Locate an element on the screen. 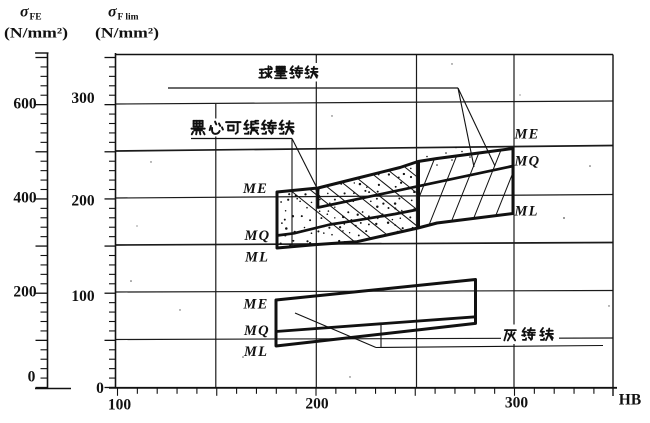 The height and width of the screenshot is (423, 650). svg-text: F lim is located at coordinates (128, 18).